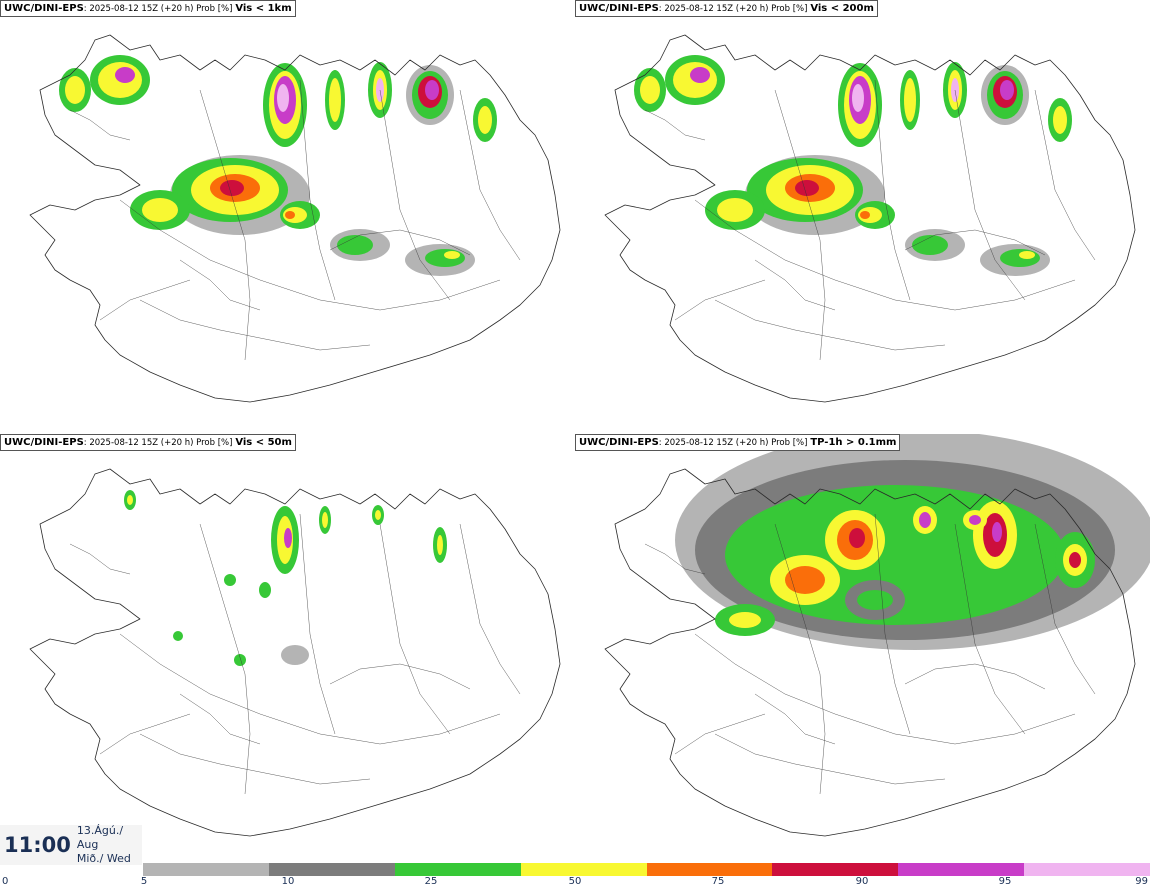 This screenshot has width=1150, height=891. What do you see at coordinates (44, 8) in the screenshot?
I see `model-name: UWC/DINI-EPS` at bounding box center [44, 8].